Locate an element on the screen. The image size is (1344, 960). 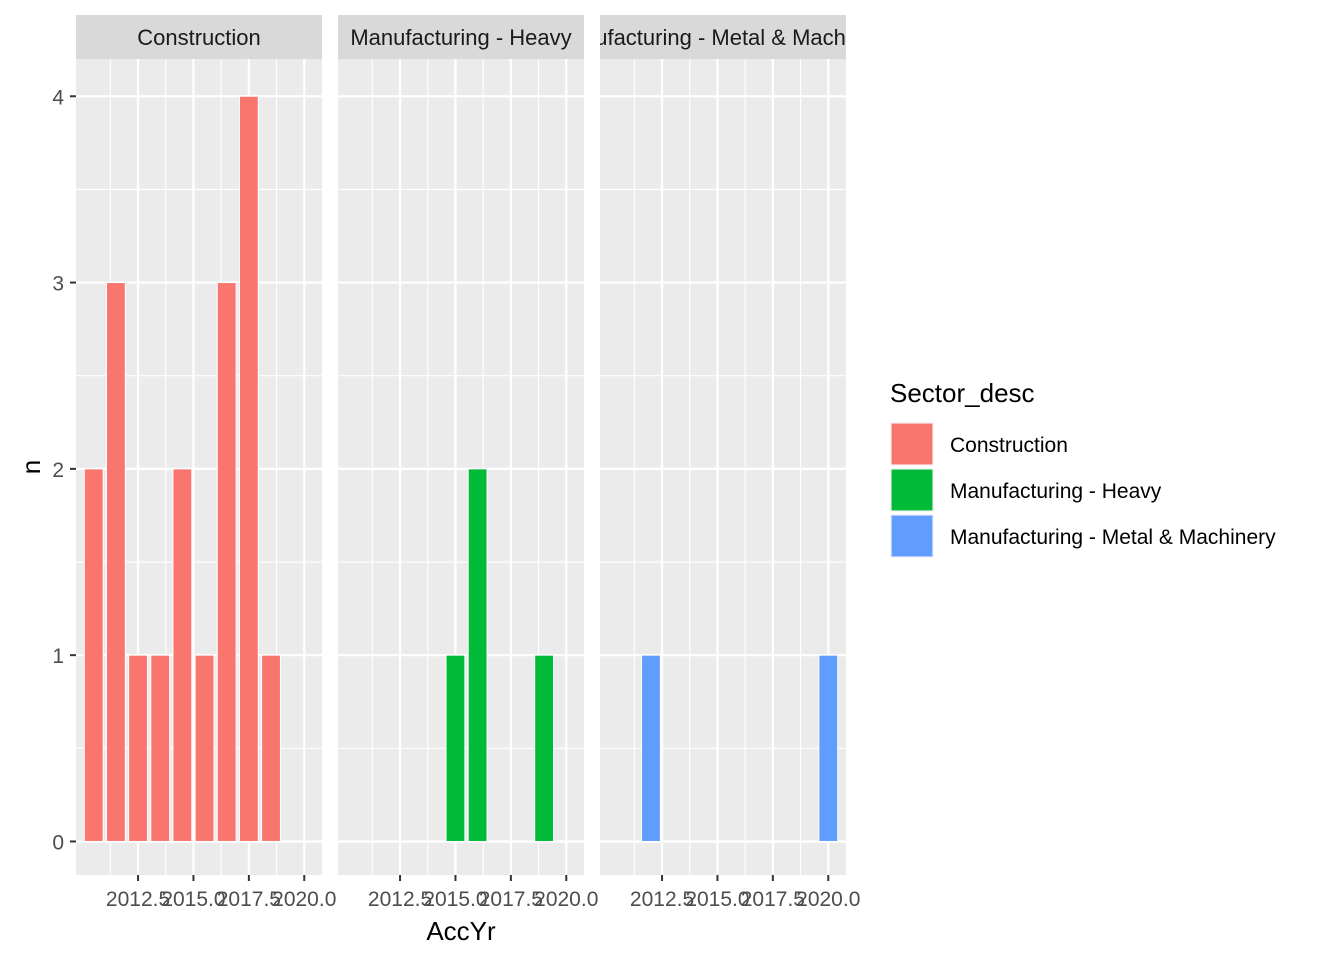
y-axis: 0 1 2 3 4 is located at coordinates (64, 470).